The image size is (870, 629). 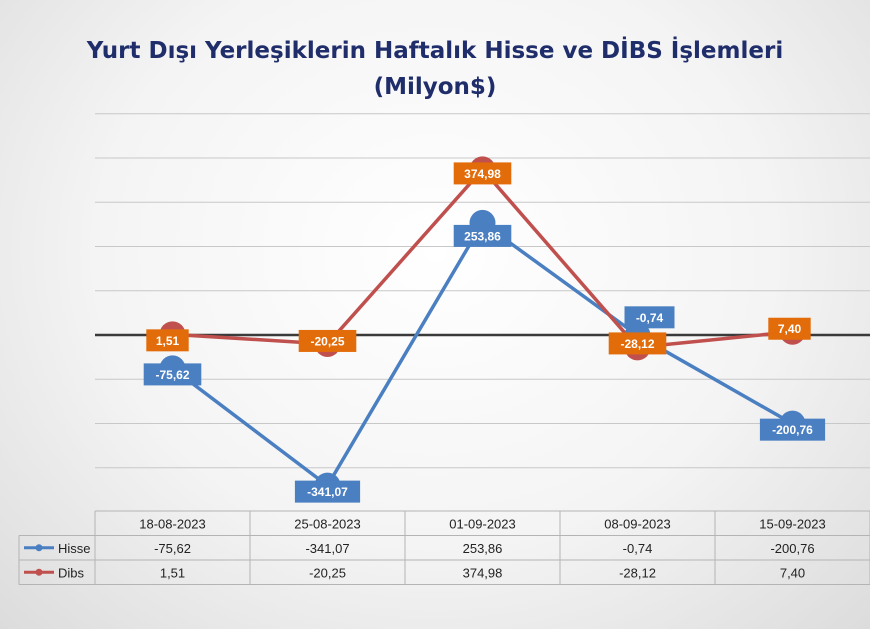 I want to click on data-label-hisse-text: -200,76, so click(x=792, y=430).